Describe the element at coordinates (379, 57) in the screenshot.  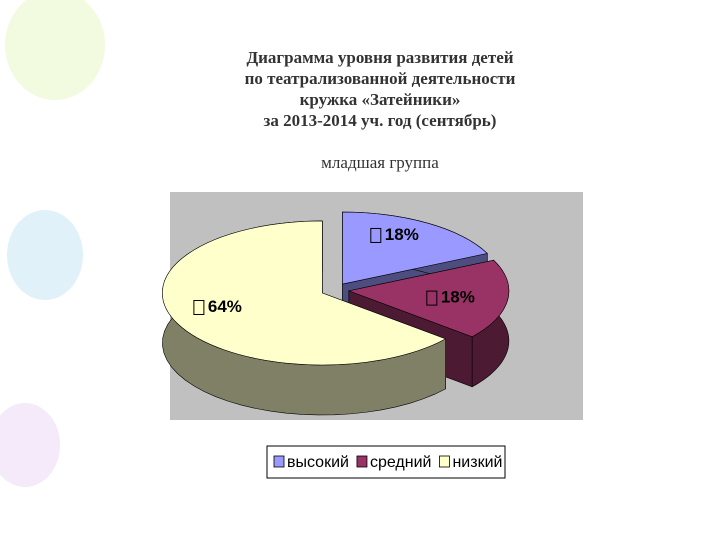
I see `chart-title: Диаграмма уровня развития детей` at that location.